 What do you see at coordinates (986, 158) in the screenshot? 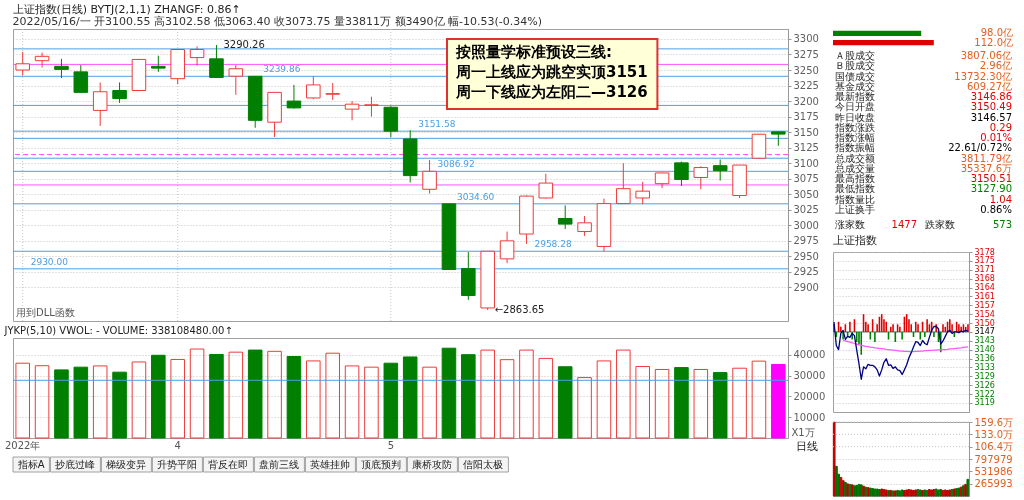
I see `text: 3811.79亿` at bounding box center [986, 158].